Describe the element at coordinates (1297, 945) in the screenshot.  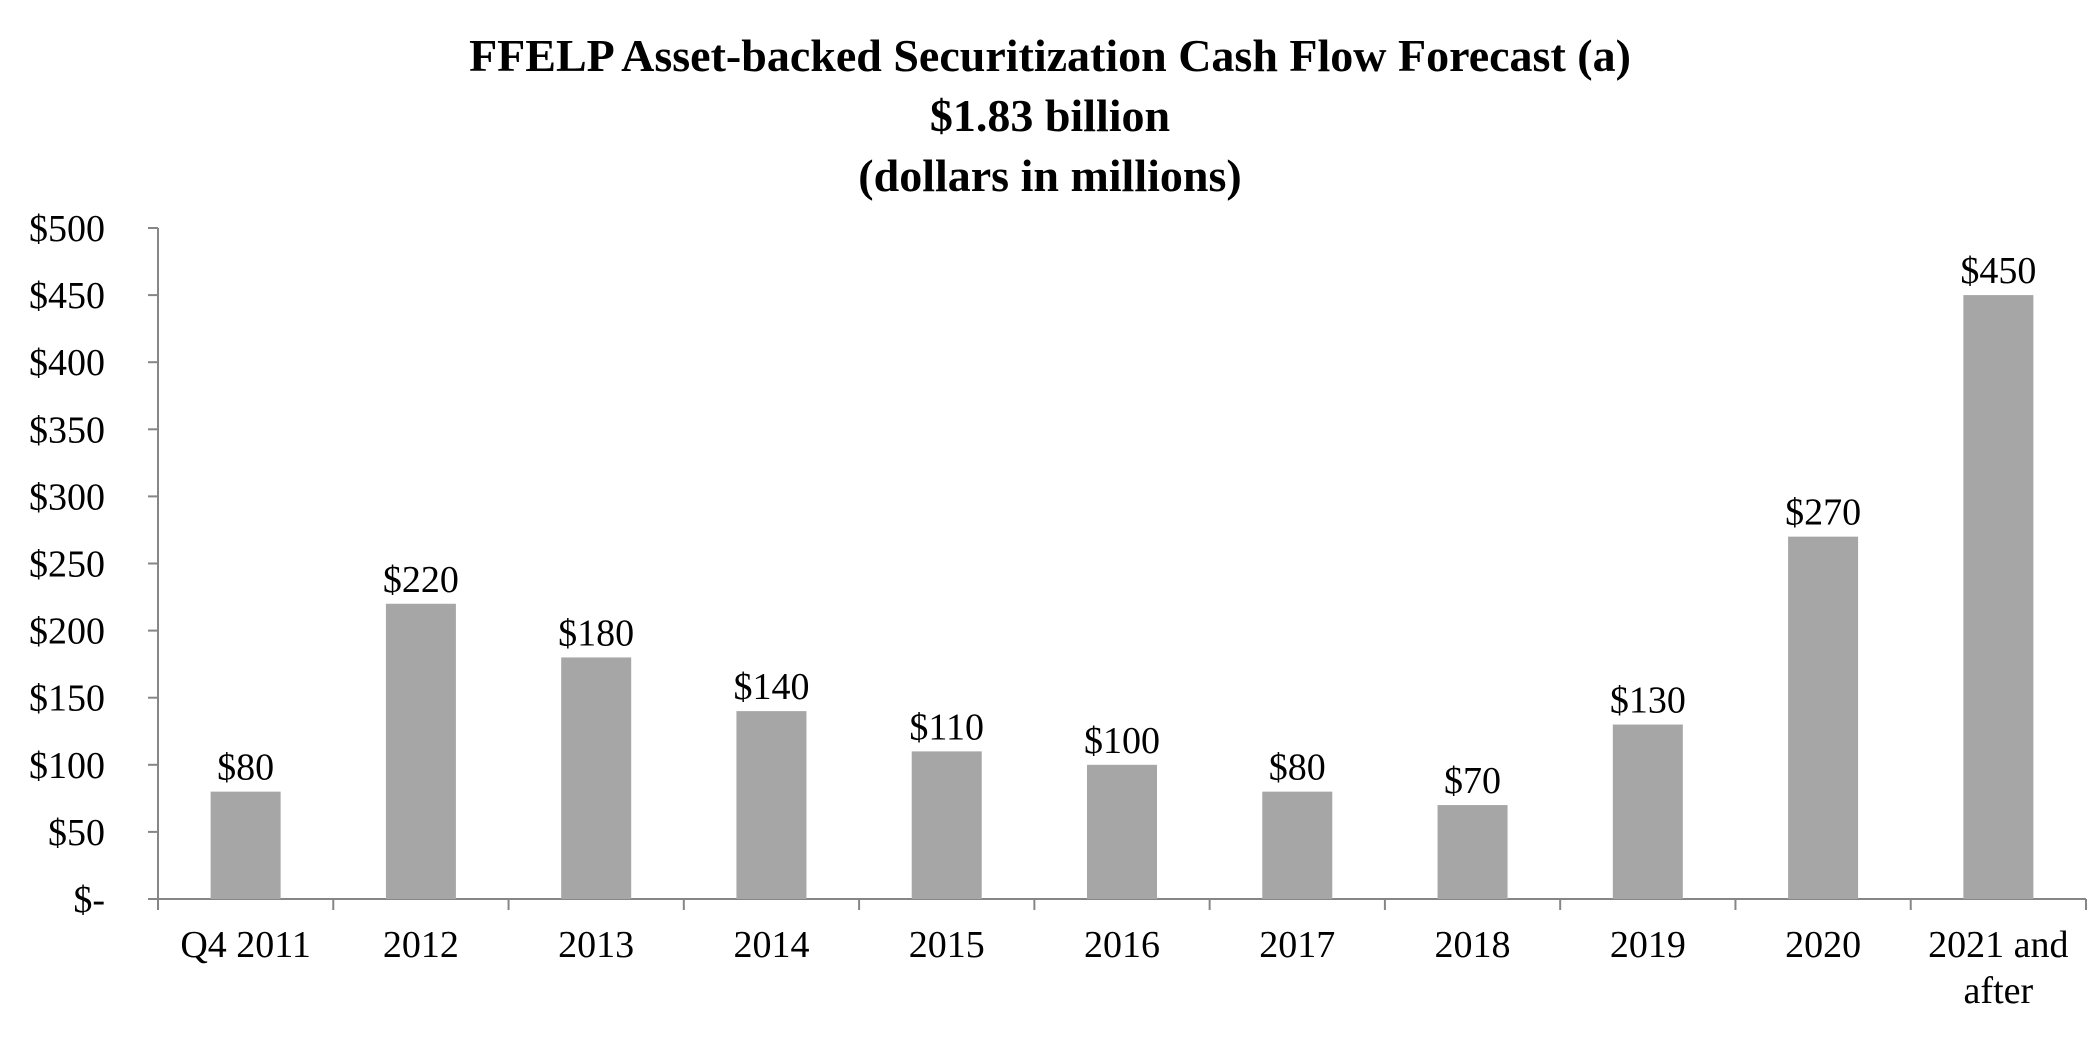
I see `x-category-label: 2017` at that location.